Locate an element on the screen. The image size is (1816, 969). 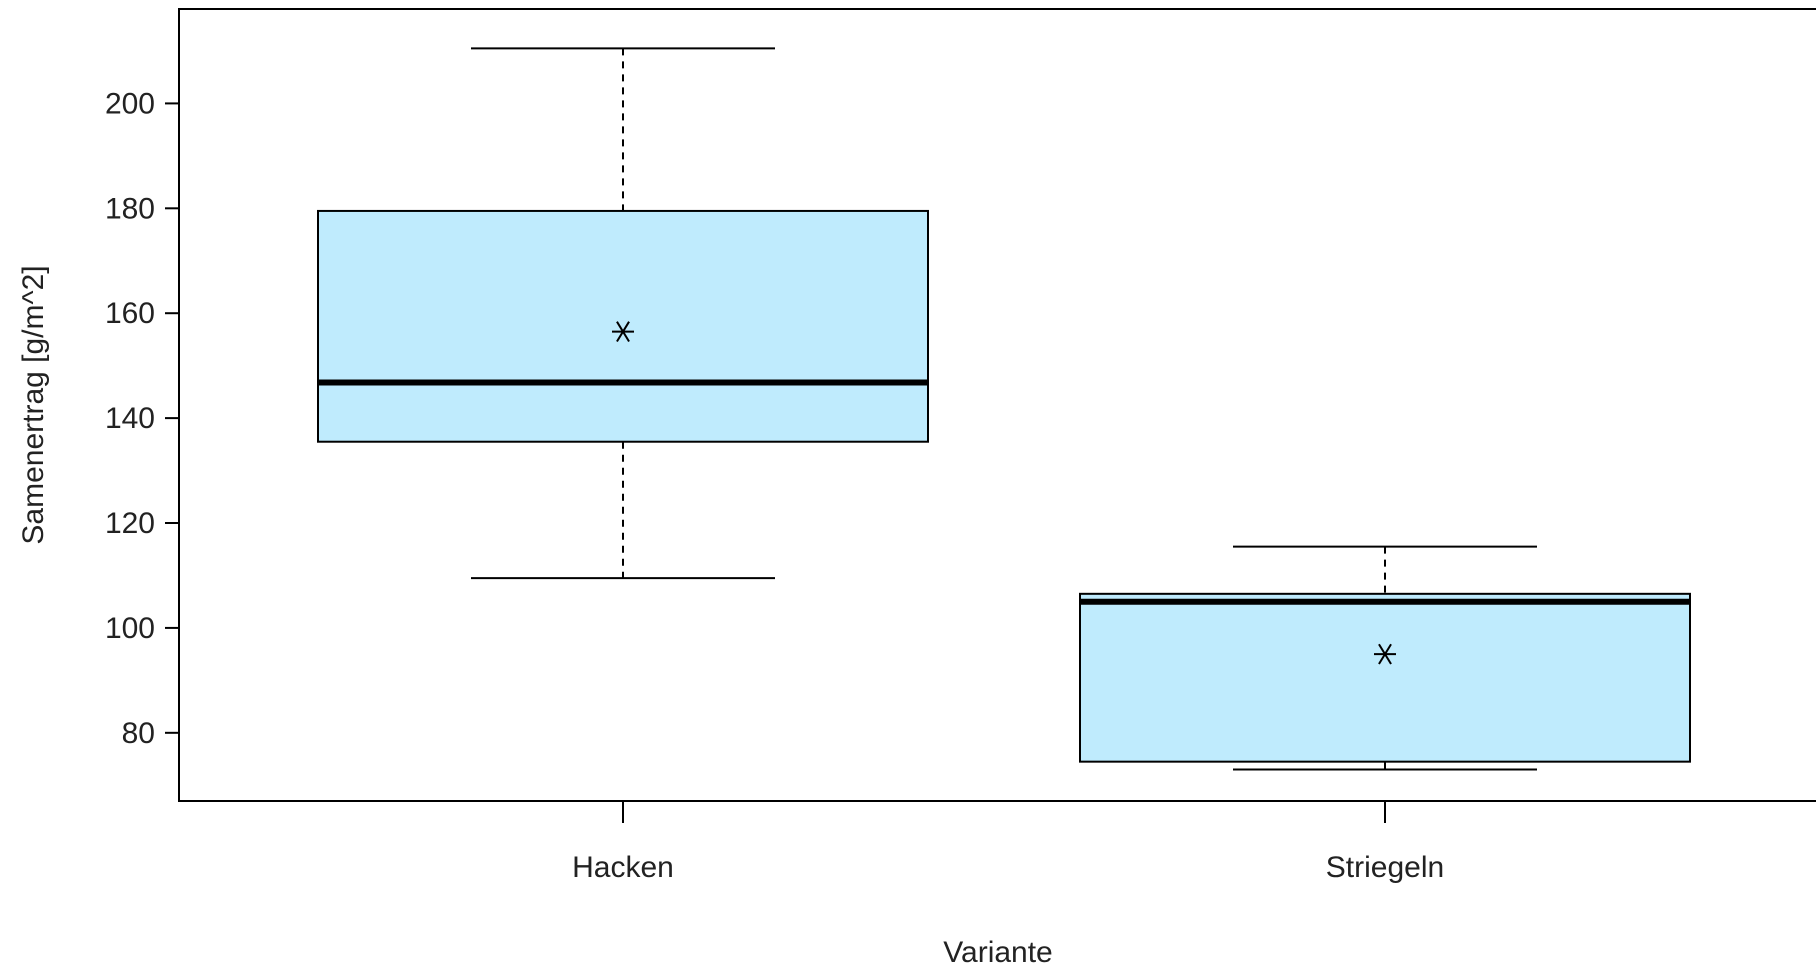
y-tick-label: 200 is located at coordinates (130, 103).